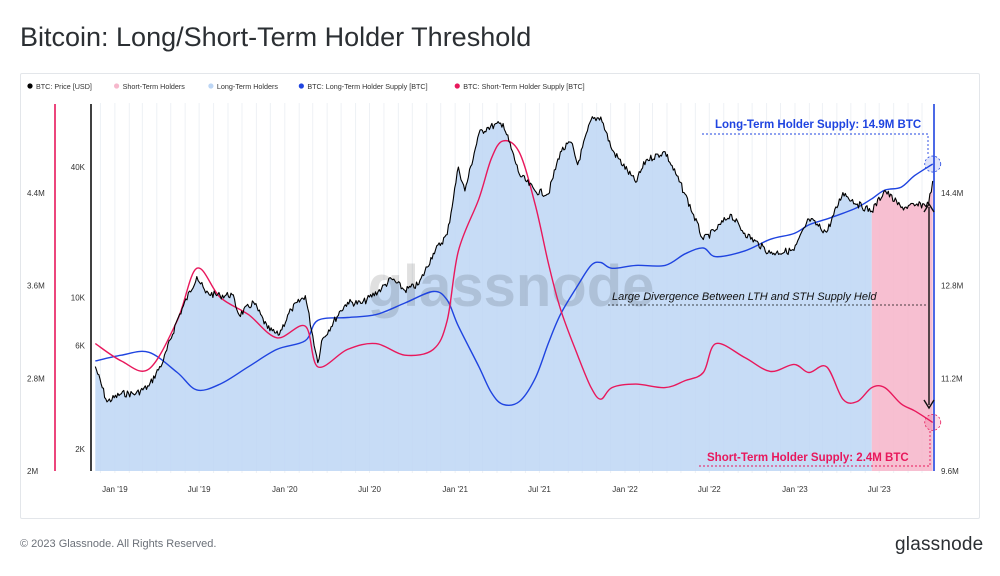  I want to click on divergence-arrow-top, so click(929, 207).